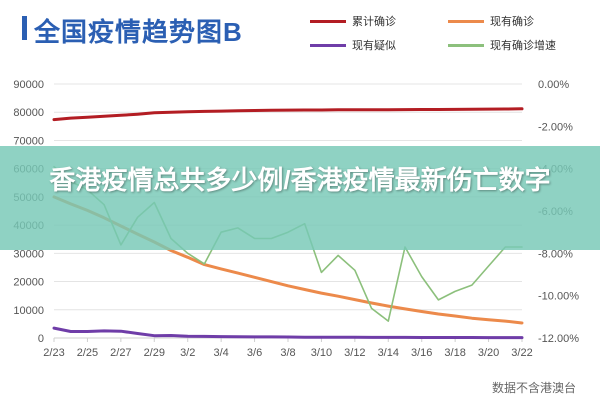  Describe the element at coordinates (466, 45) in the screenshot. I see `legend-swatch-growth` at that location.